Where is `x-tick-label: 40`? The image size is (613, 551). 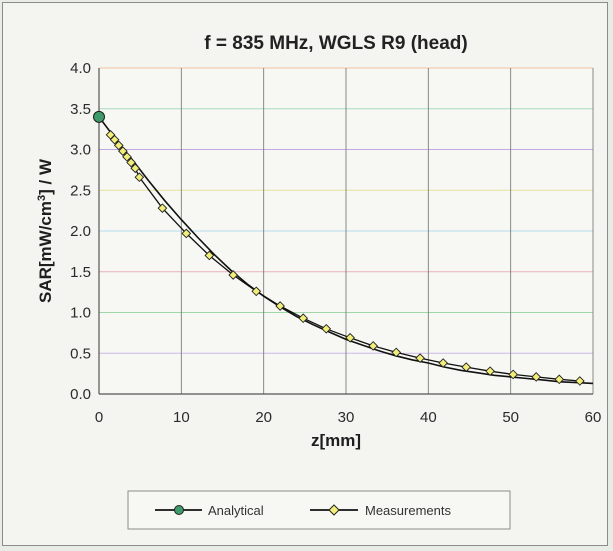
x-tick-label: 40 is located at coordinates (428, 417).